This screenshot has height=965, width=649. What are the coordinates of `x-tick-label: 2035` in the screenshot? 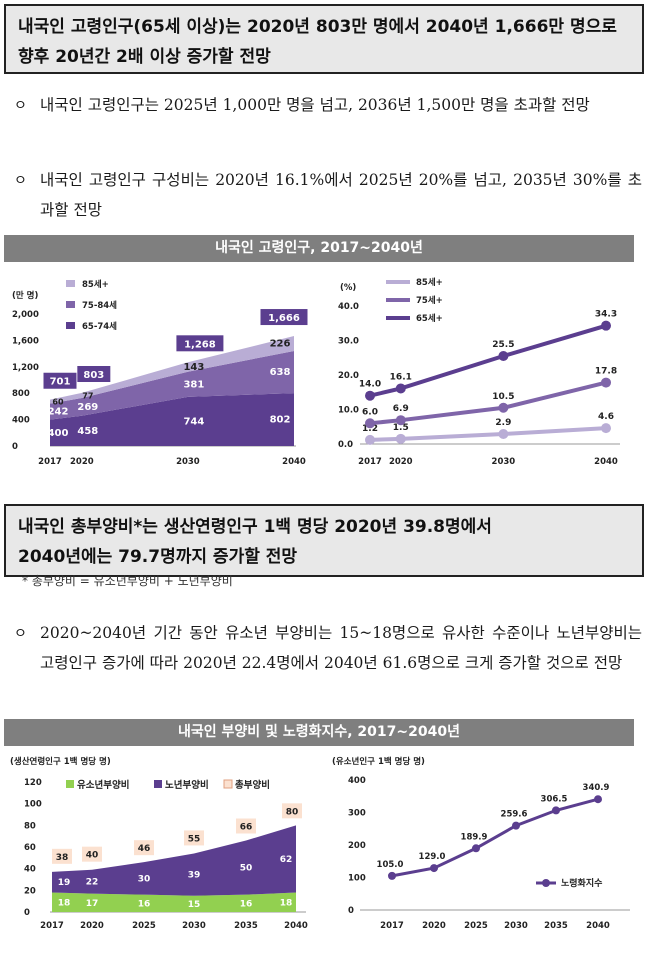 It's located at (556, 926).